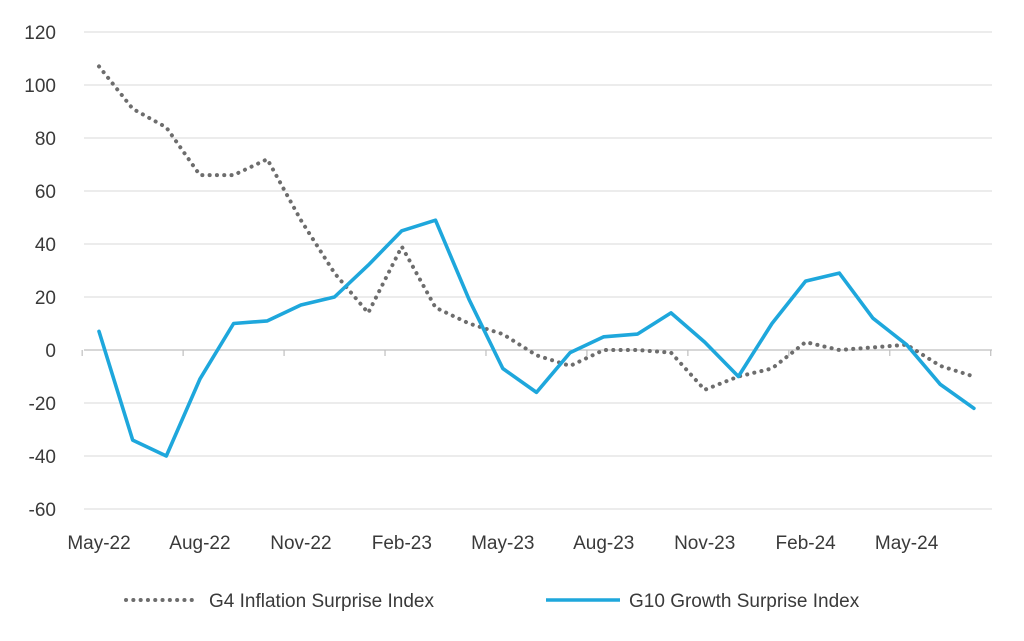 This screenshot has height=641, width=1024. Describe the element at coordinates (42, 404) in the screenshot. I see `y-tick-label: -20` at that location.